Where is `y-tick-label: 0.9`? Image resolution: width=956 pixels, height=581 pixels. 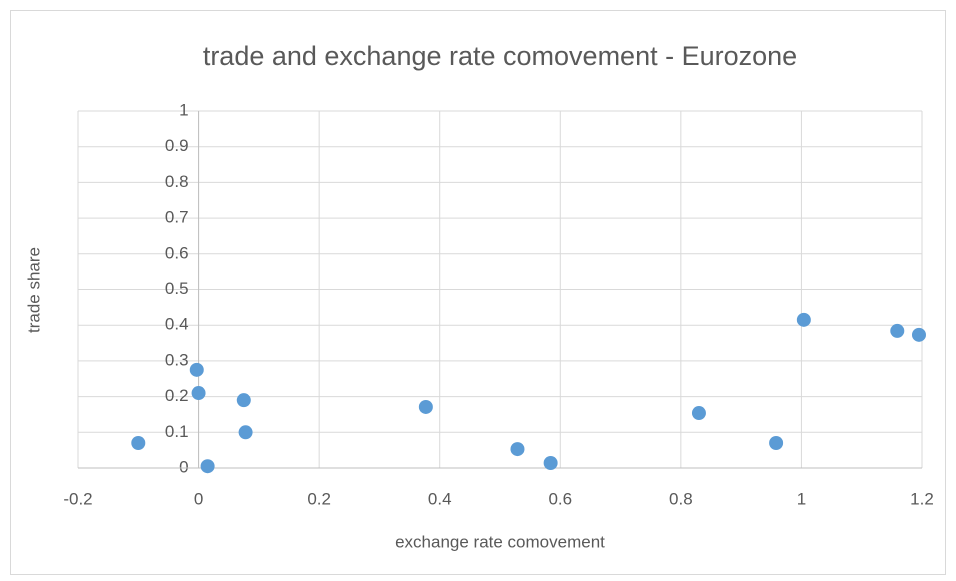
y-tick-label: 0.9 is located at coordinates (177, 145).